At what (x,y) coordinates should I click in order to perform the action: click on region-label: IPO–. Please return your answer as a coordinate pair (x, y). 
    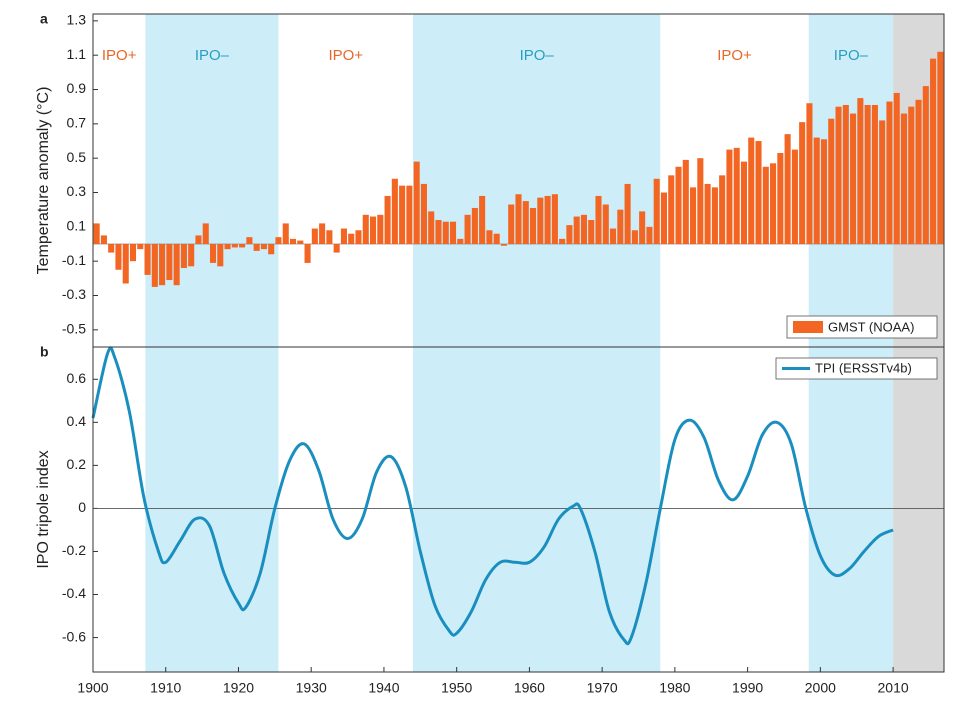
    Looking at the image, I should click on (537, 55).